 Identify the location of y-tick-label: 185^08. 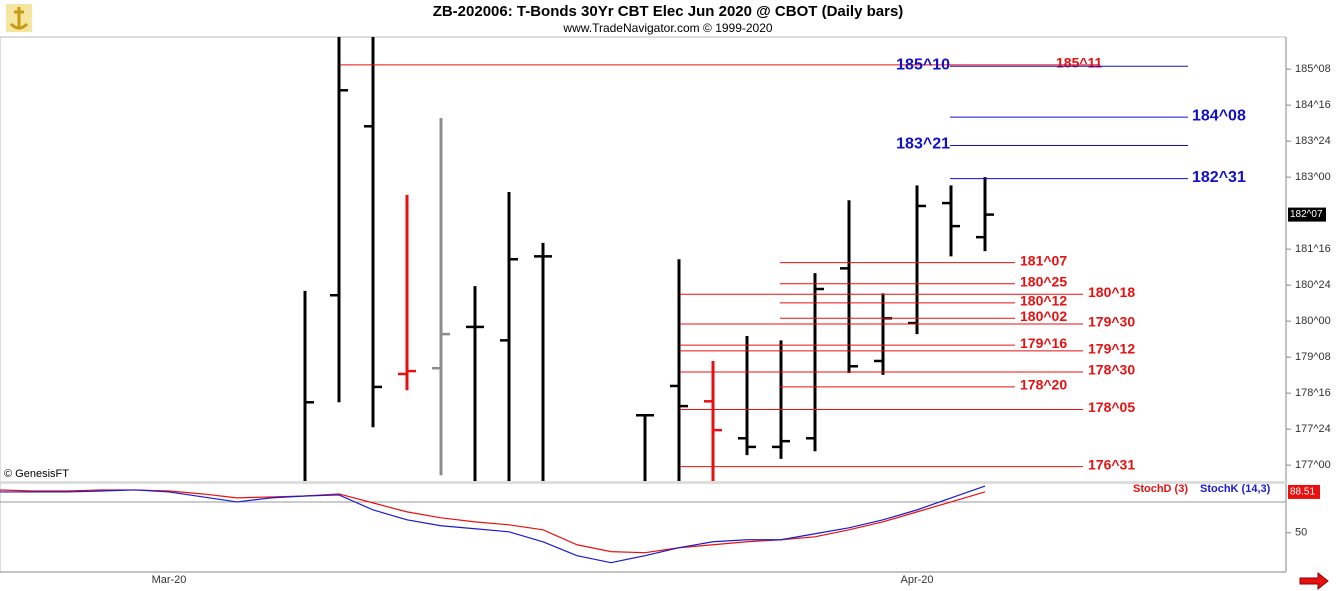
(1313, 69).